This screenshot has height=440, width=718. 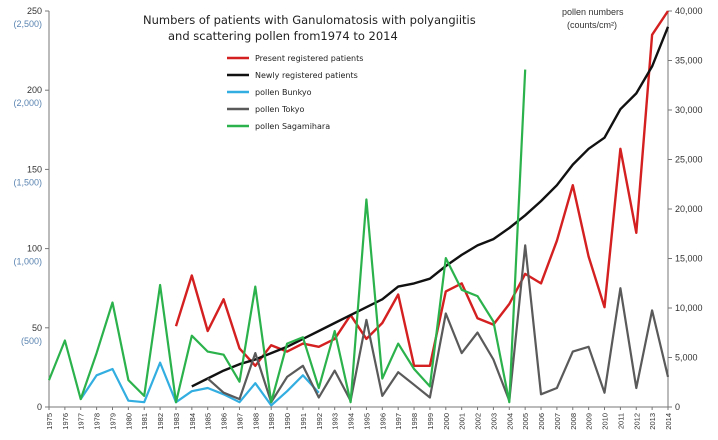 What do you see at coordinates (287, 421) in the screenshot?
I see `x-tick-label: 1990` at bounding box center [287, 421].